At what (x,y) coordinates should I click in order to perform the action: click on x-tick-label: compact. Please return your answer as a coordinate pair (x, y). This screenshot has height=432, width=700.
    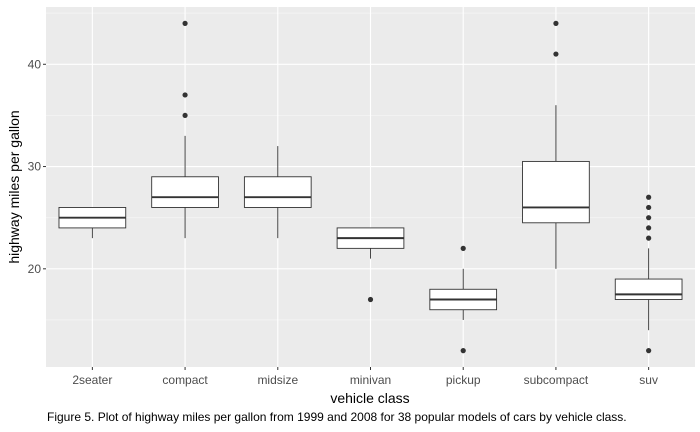
    Looking at the image, I should click on (185, 380).